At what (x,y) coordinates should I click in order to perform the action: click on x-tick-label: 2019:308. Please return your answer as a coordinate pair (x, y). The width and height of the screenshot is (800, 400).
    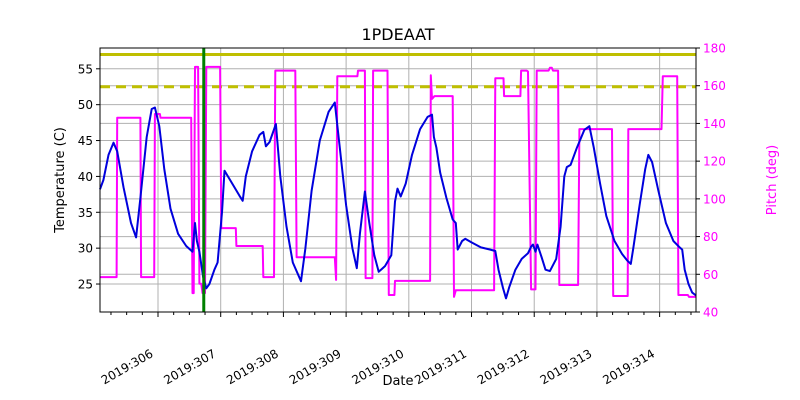
    Looking at the image, I should click on (252, 366).